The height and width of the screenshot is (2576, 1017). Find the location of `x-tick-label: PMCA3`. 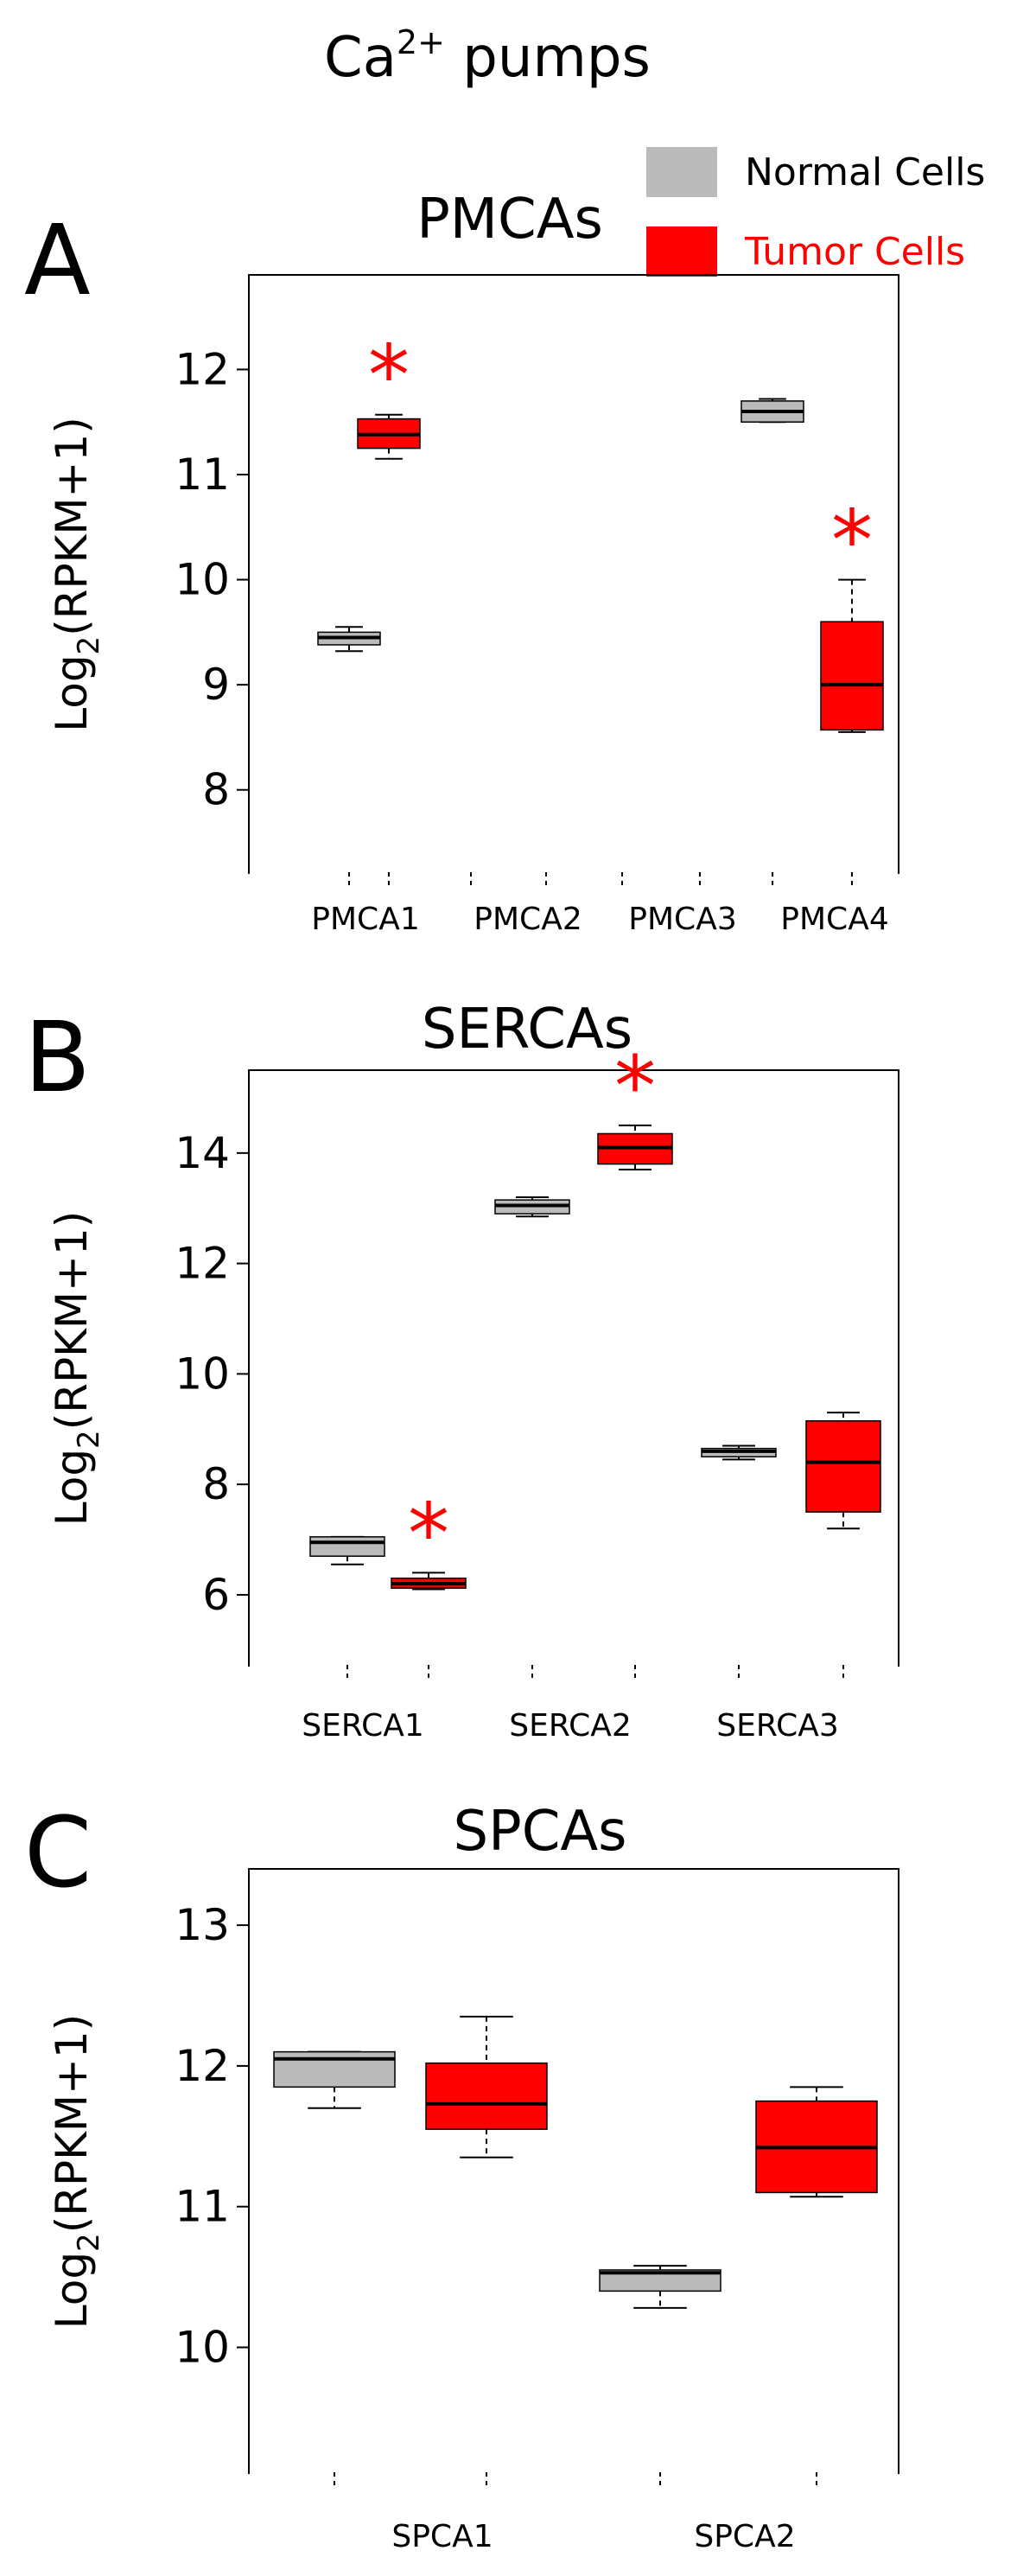

x-tick-label: PMCA3 is located at coordinates (682, 919).